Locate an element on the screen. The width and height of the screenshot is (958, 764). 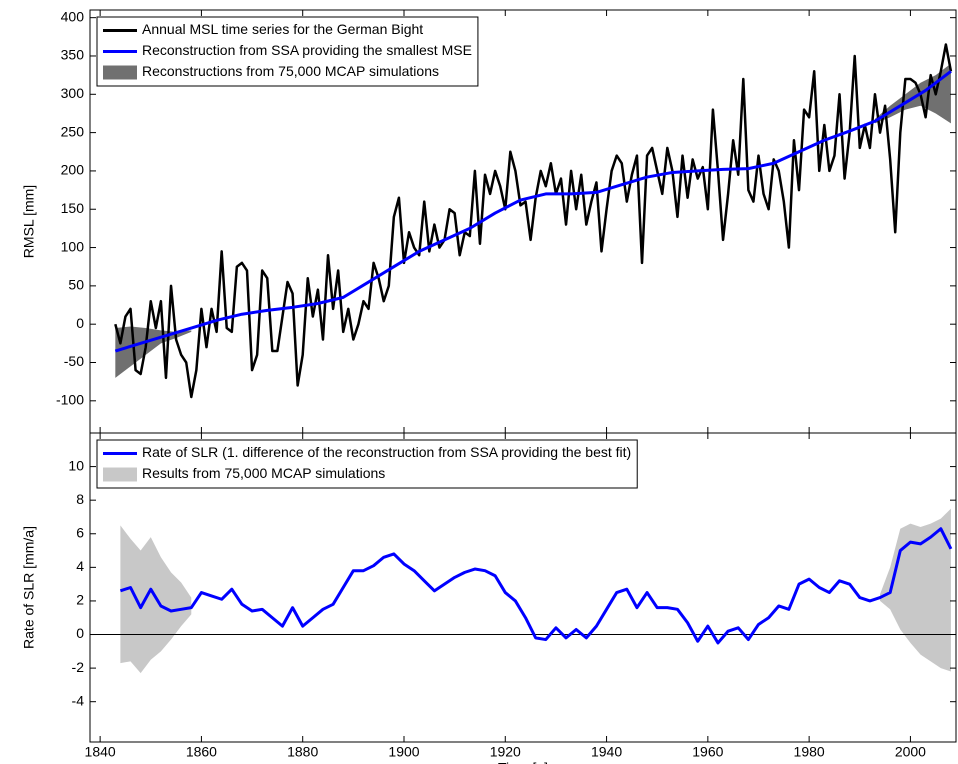
x-tick-label: 1840 is located at coordinates (100, 752).